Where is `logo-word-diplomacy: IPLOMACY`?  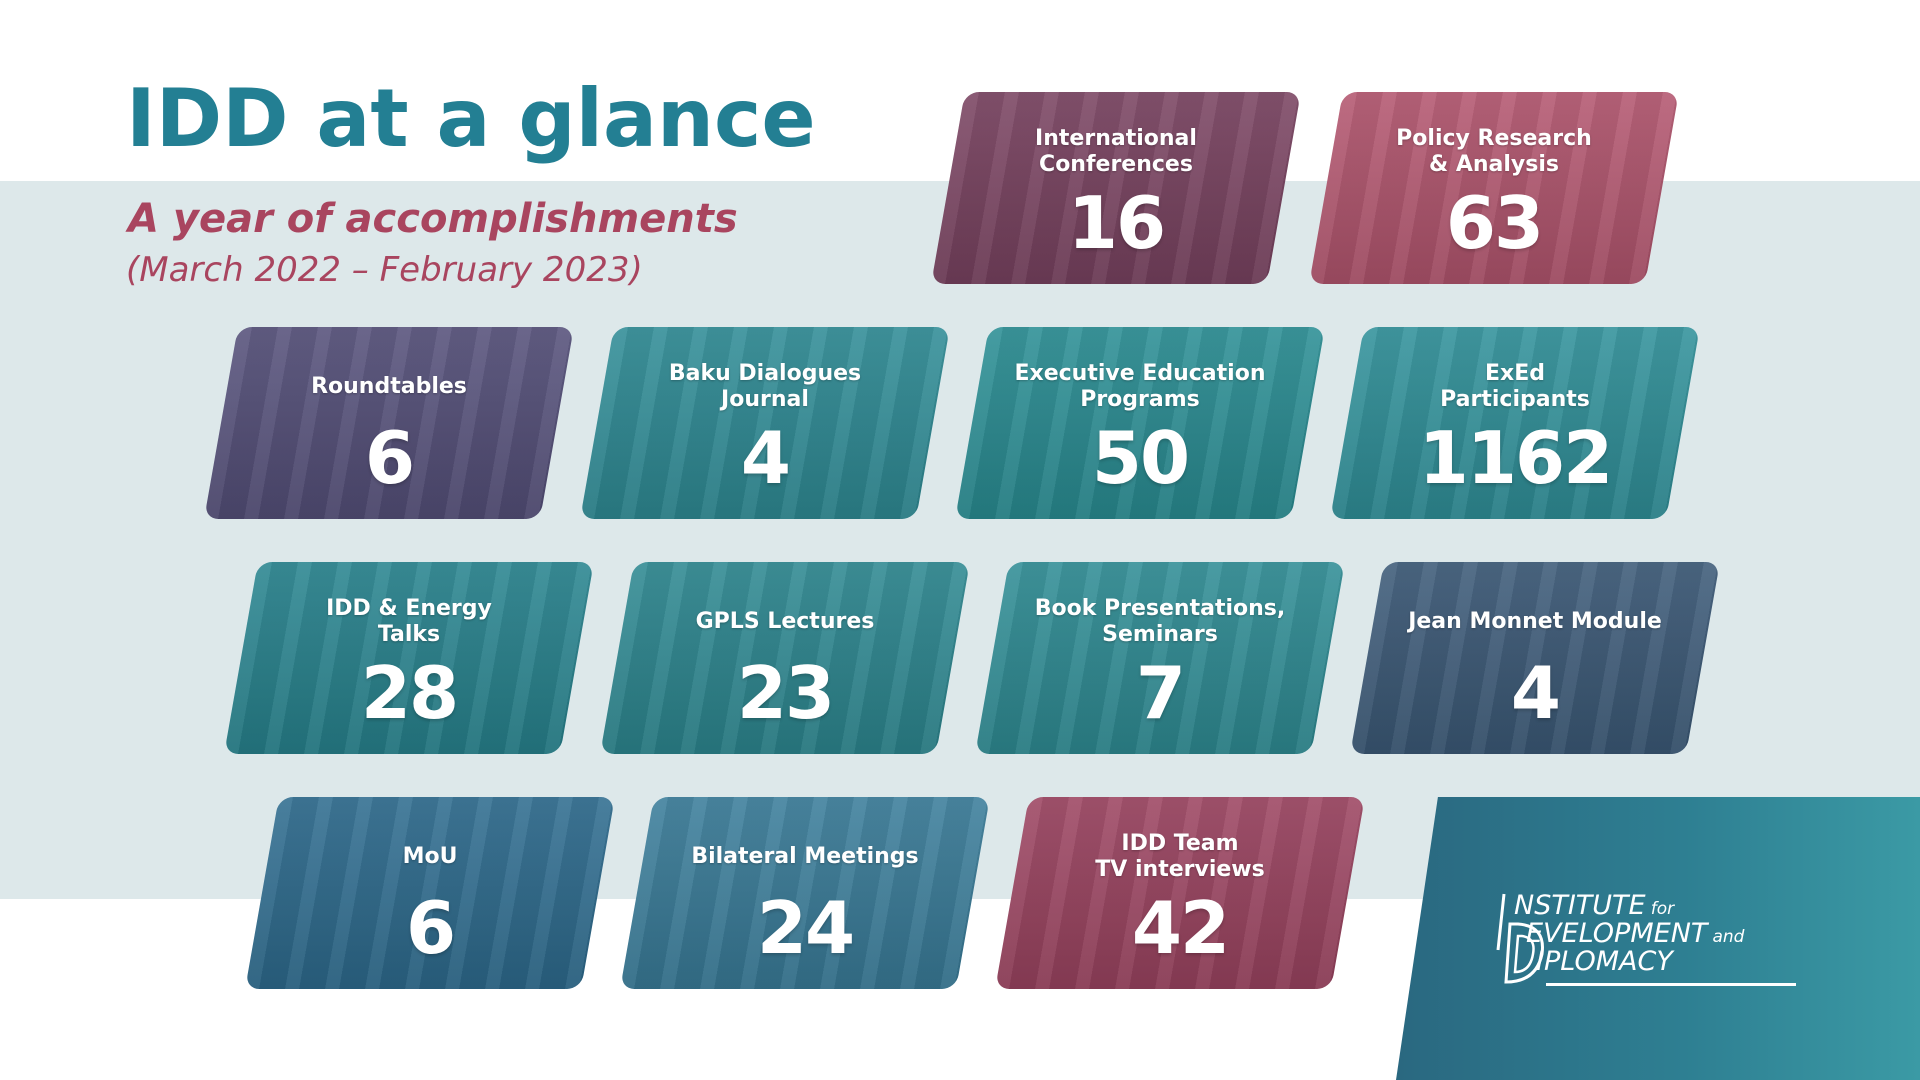
logo-word-diplomacy: IPLOMACY is located at coordinates (1604, 961).